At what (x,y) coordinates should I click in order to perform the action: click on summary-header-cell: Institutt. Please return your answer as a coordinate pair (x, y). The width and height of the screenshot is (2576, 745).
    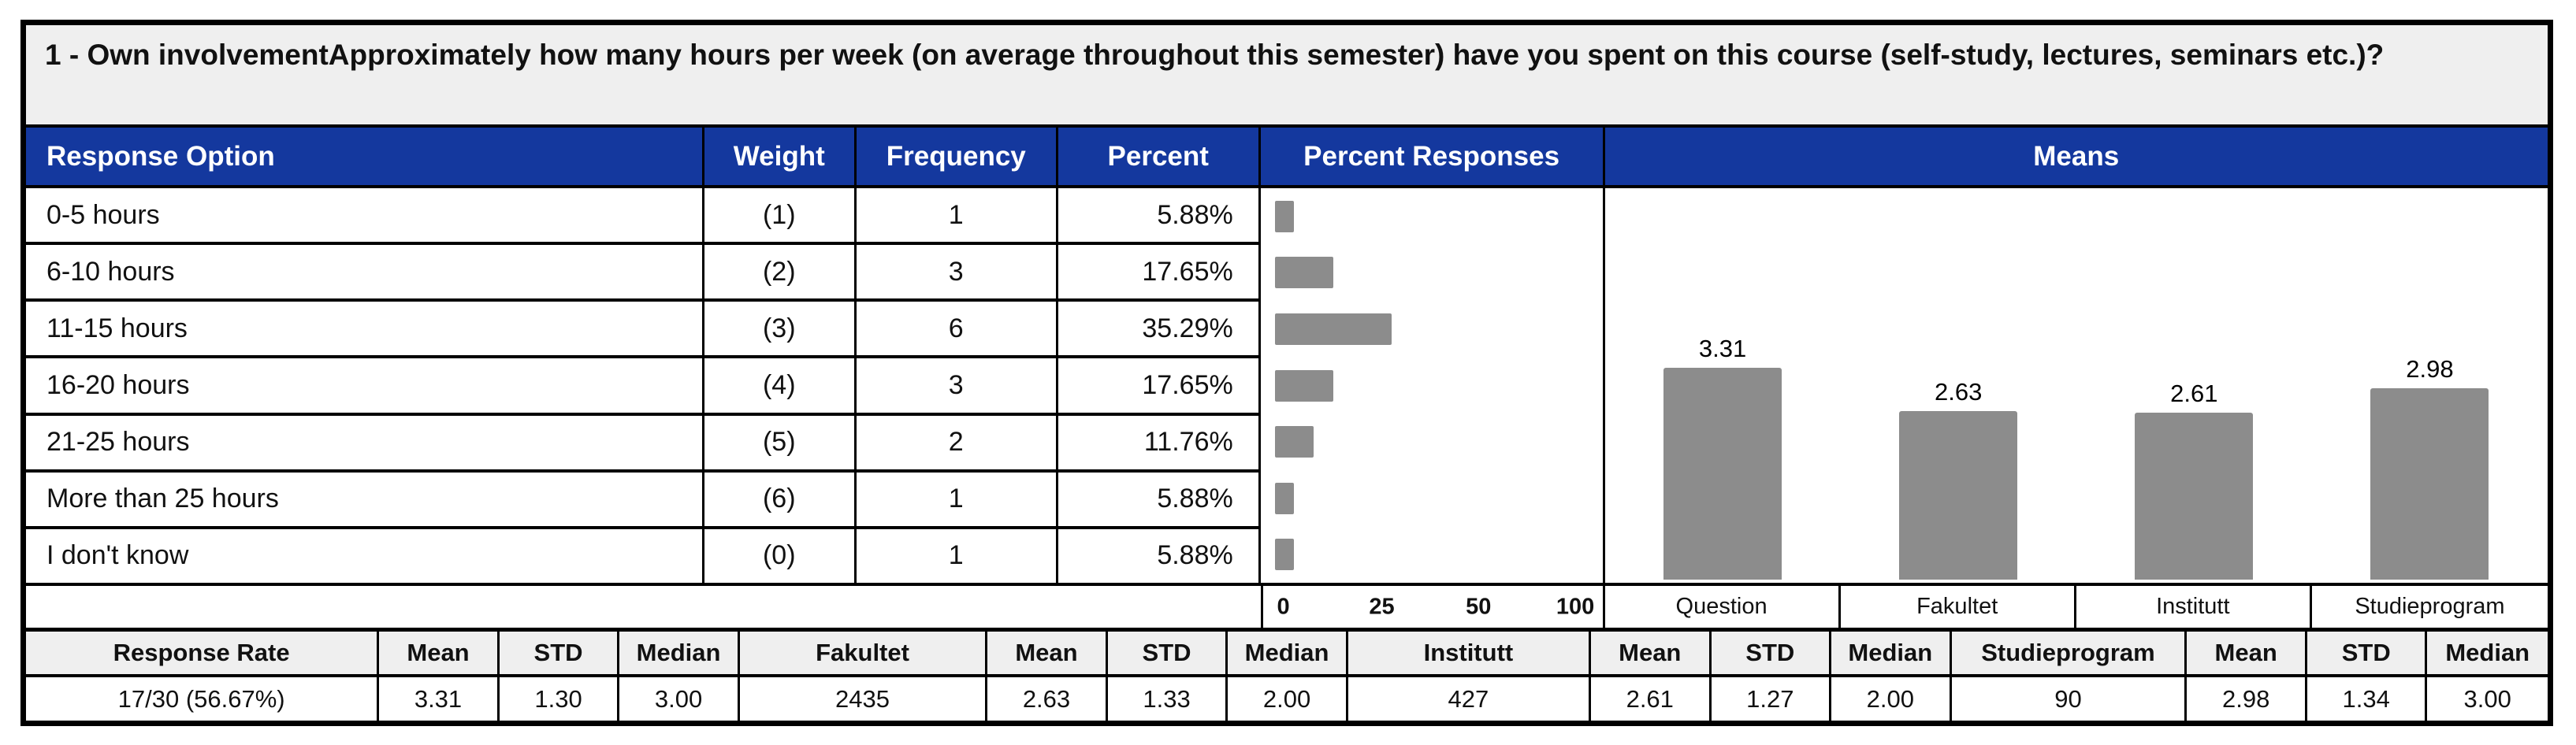
    Looking at the image, I should click on (1469, 653).